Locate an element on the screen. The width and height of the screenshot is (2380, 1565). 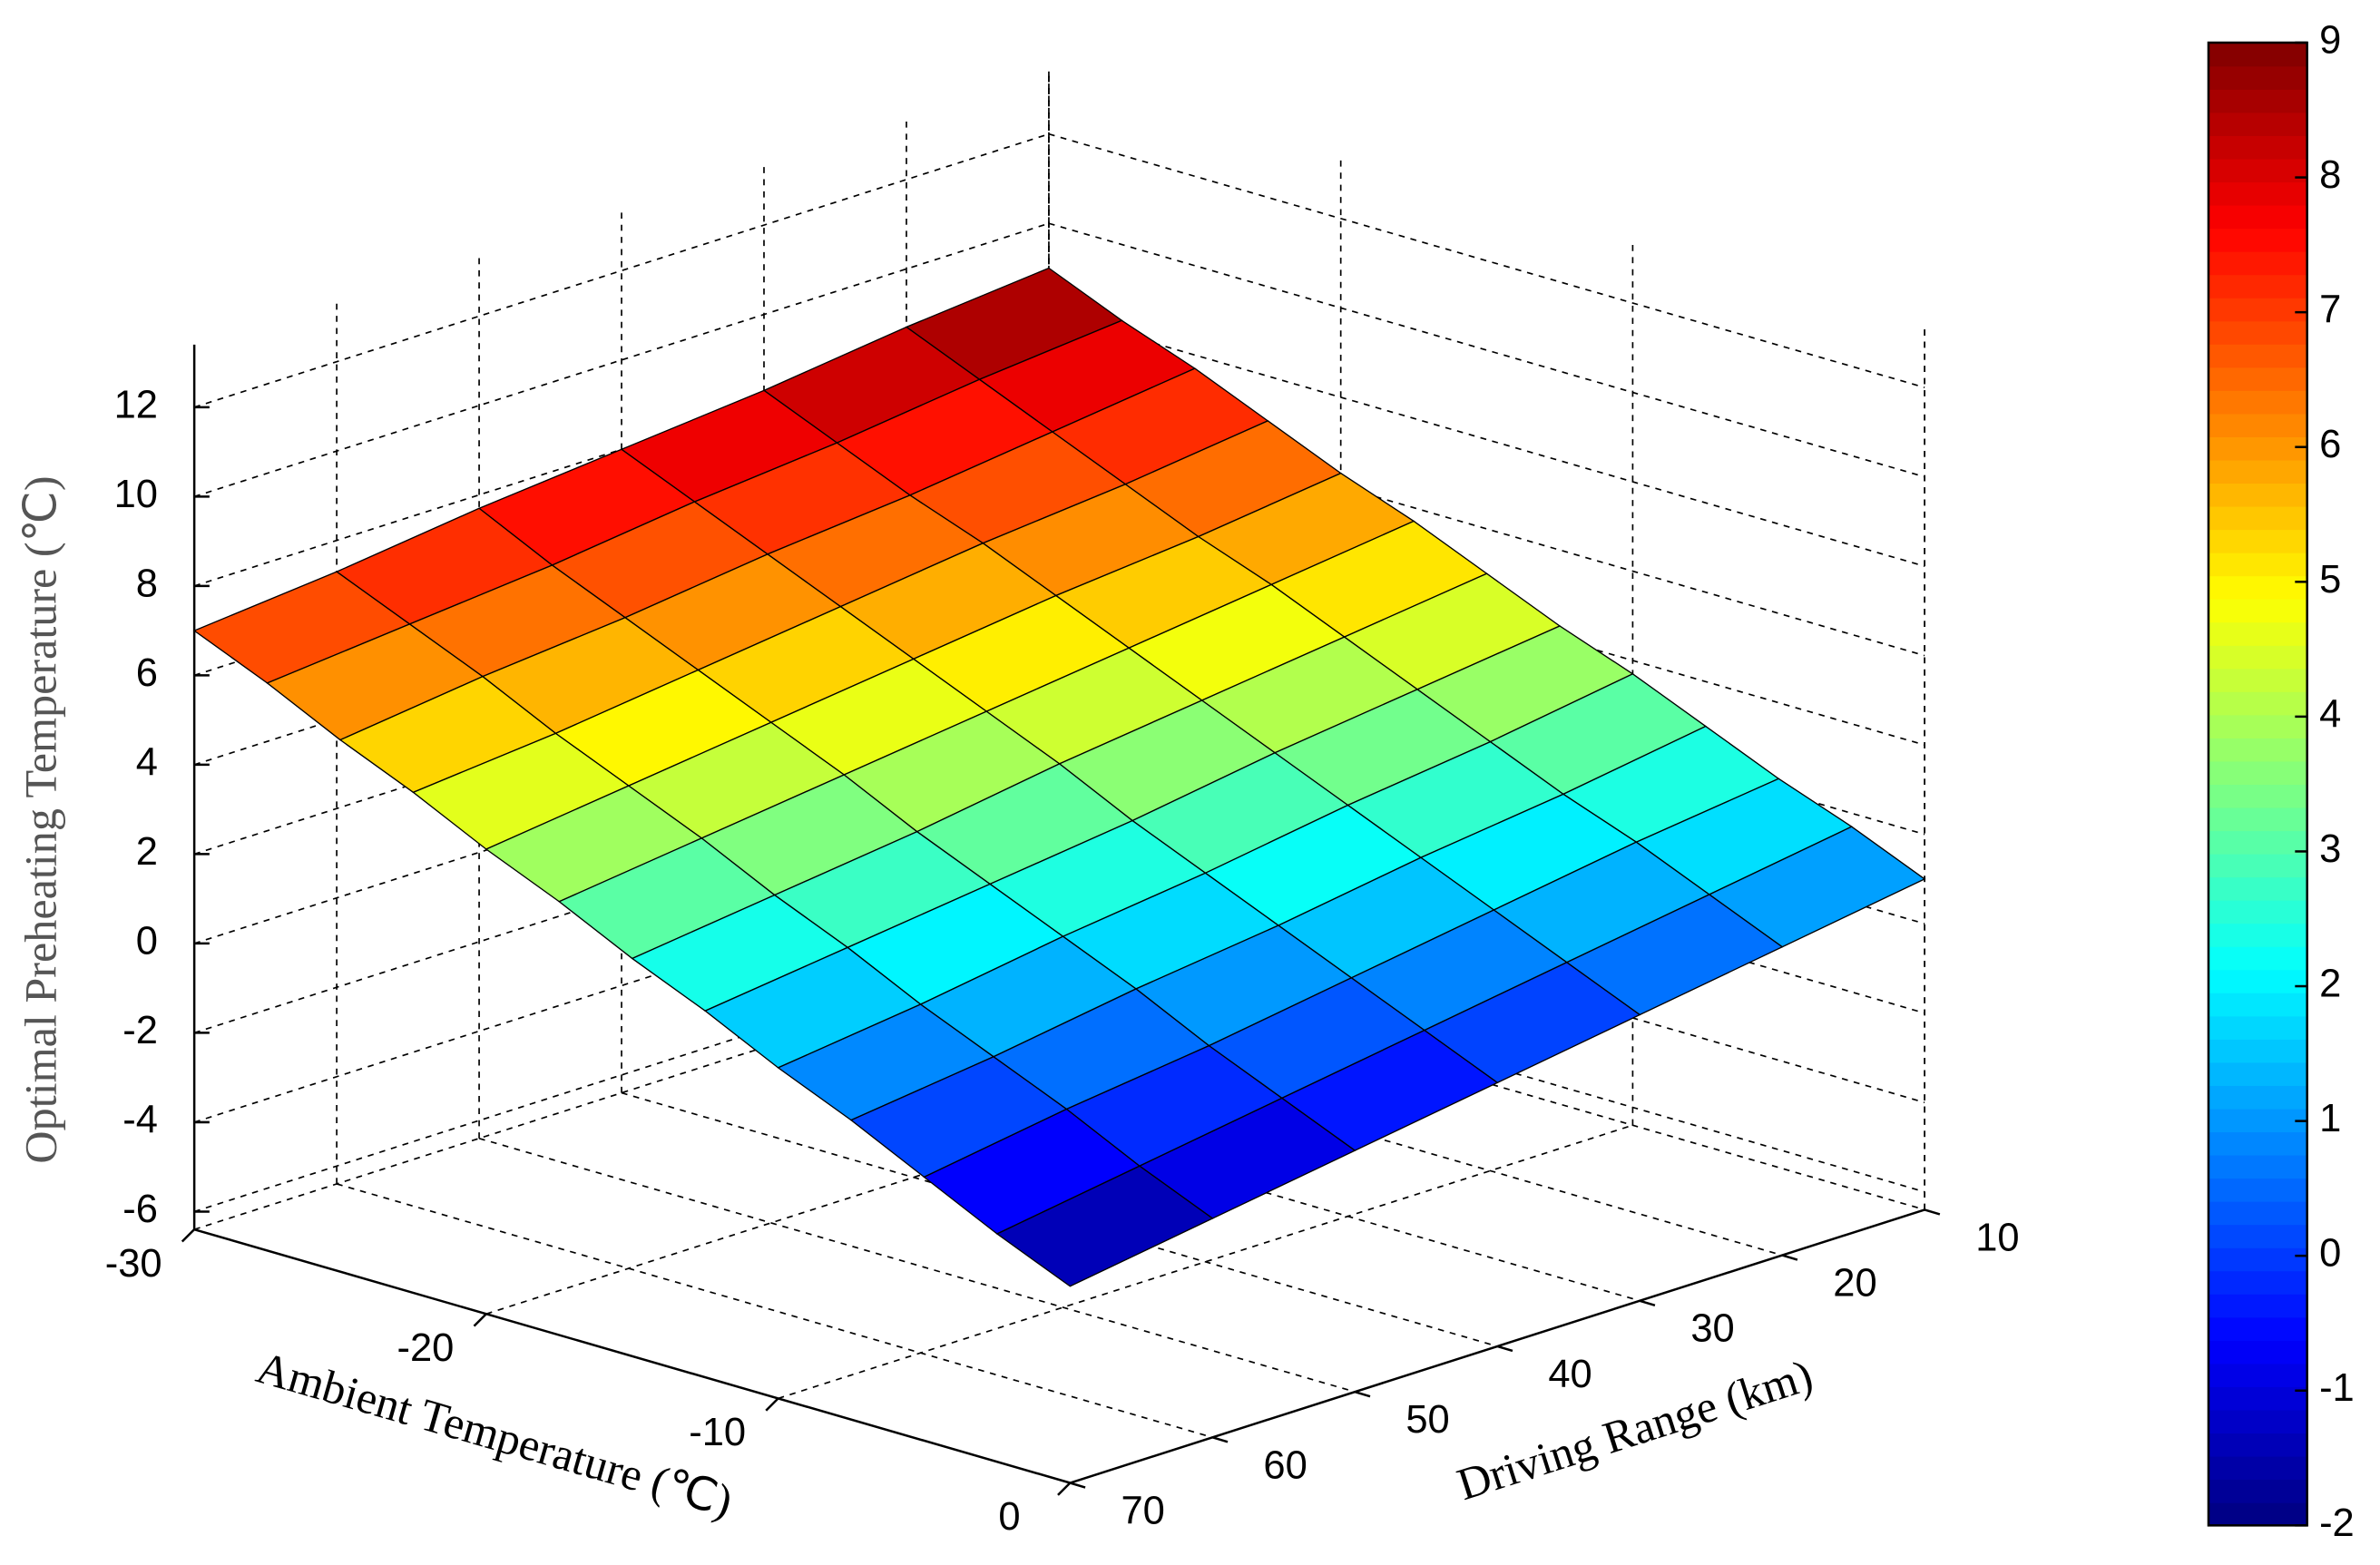
x-axis is located at coordinates (632, 1356).